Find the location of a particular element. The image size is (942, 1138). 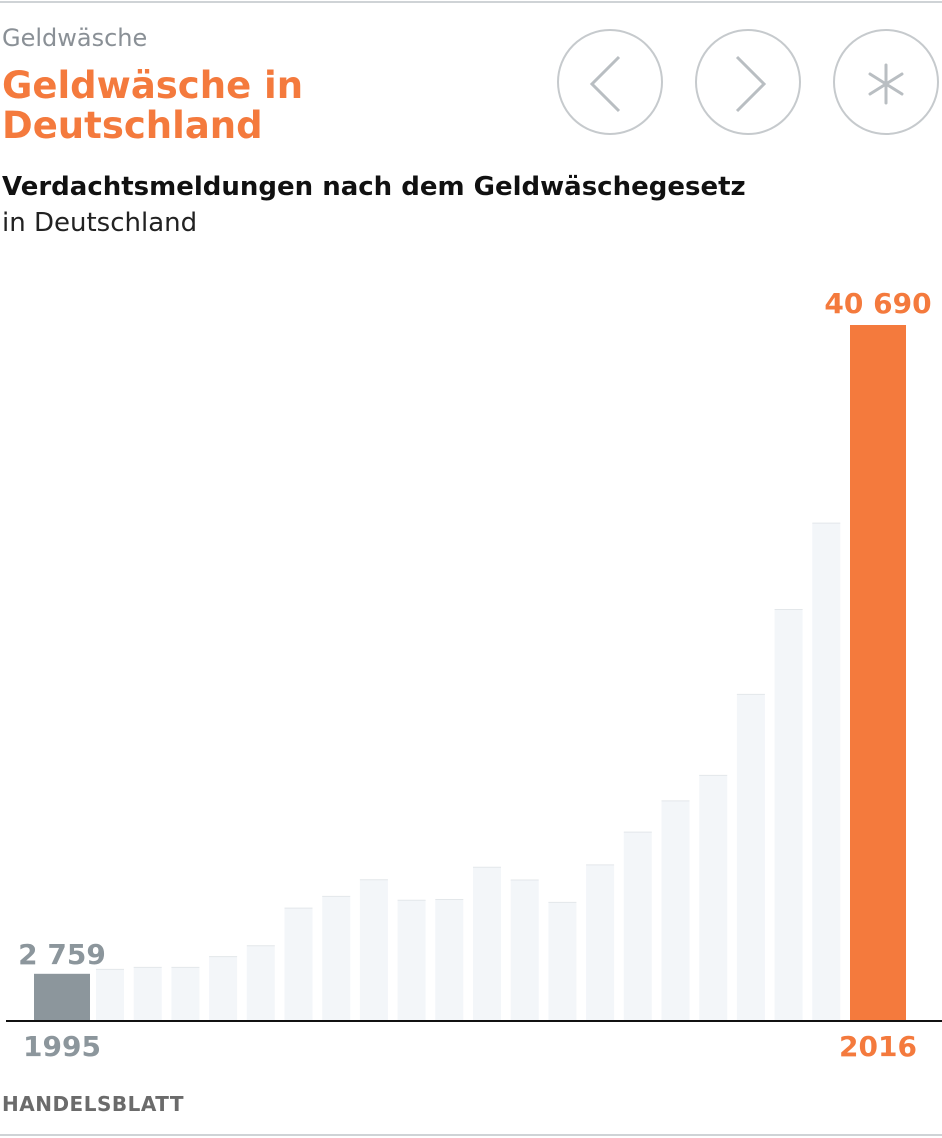

chevron-left-icon is located at coordinates (605, 84).